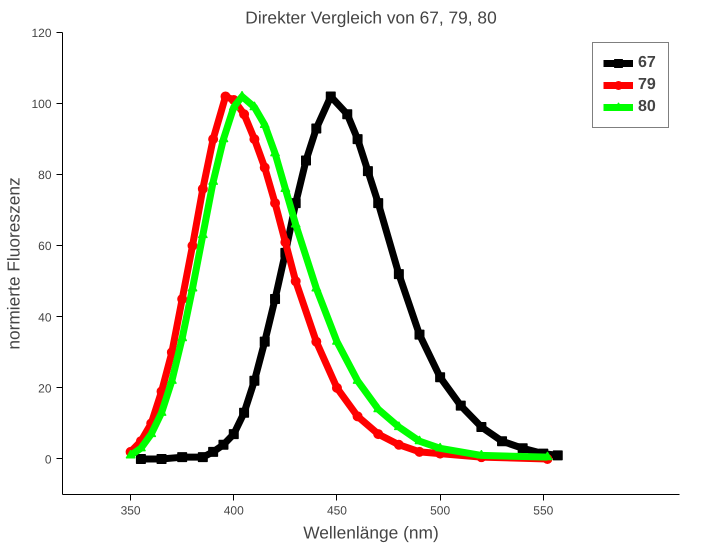 The width and height of the screenshot is (709, 545). Describe the element at coordinates (647, 107) in the screenshot. I see `legend-label: 80` at that location.